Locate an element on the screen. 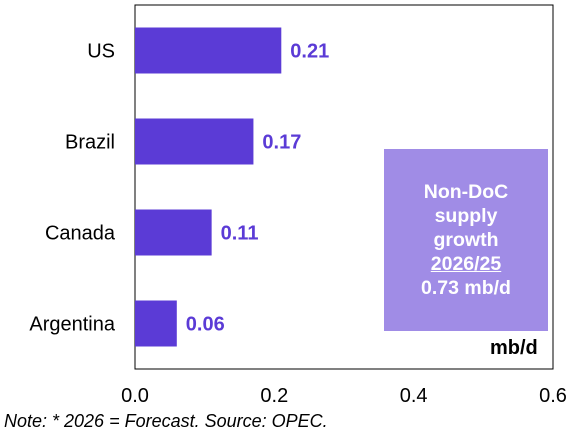  info-box: Non-DoC supply growth 2026/25 0.73 mb/d is located at coordinates (466, 240).